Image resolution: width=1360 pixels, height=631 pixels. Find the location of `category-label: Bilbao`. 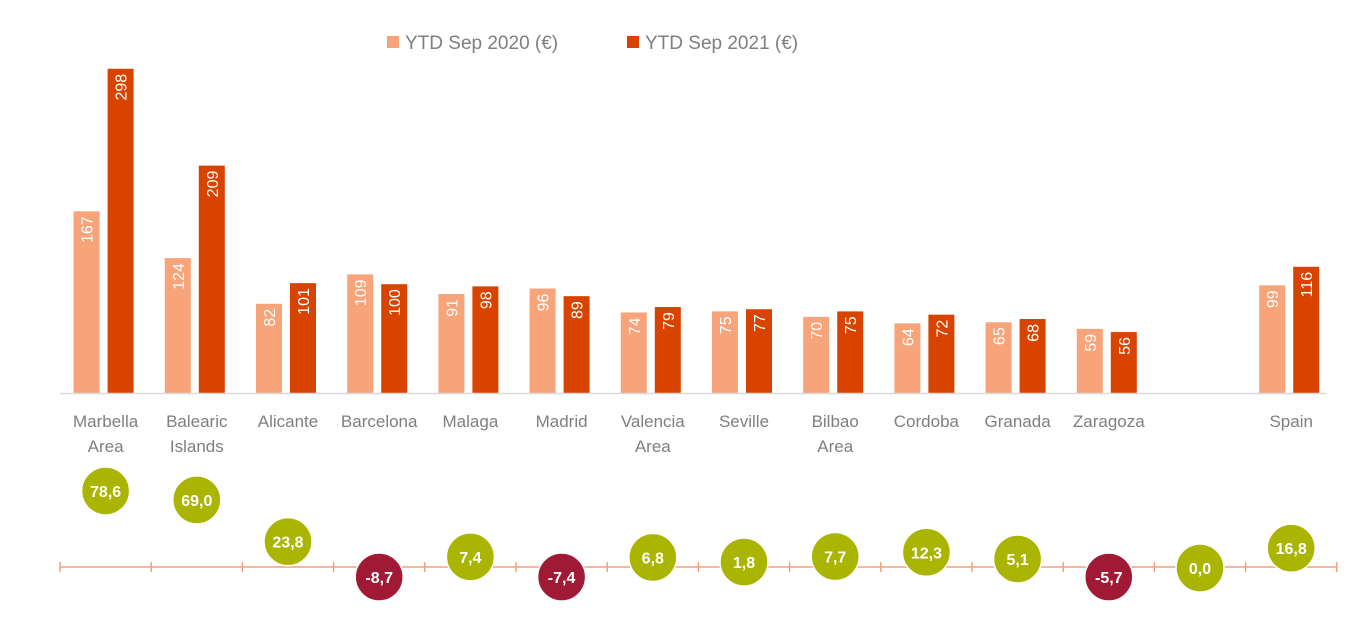

category-label: Bilbao is located at coordinates (835, 421).